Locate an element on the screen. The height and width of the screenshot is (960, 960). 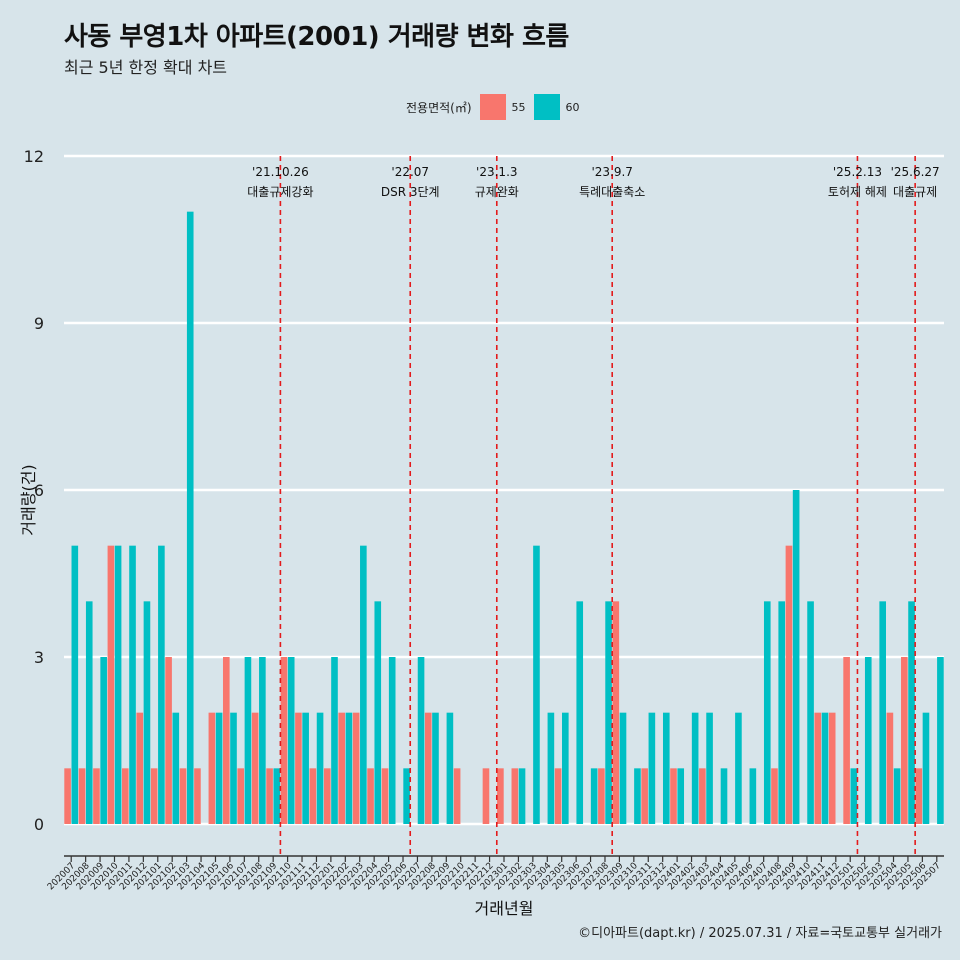
legend: 전용면적(㎡) 55 60 is located at coordinates (497, 107).